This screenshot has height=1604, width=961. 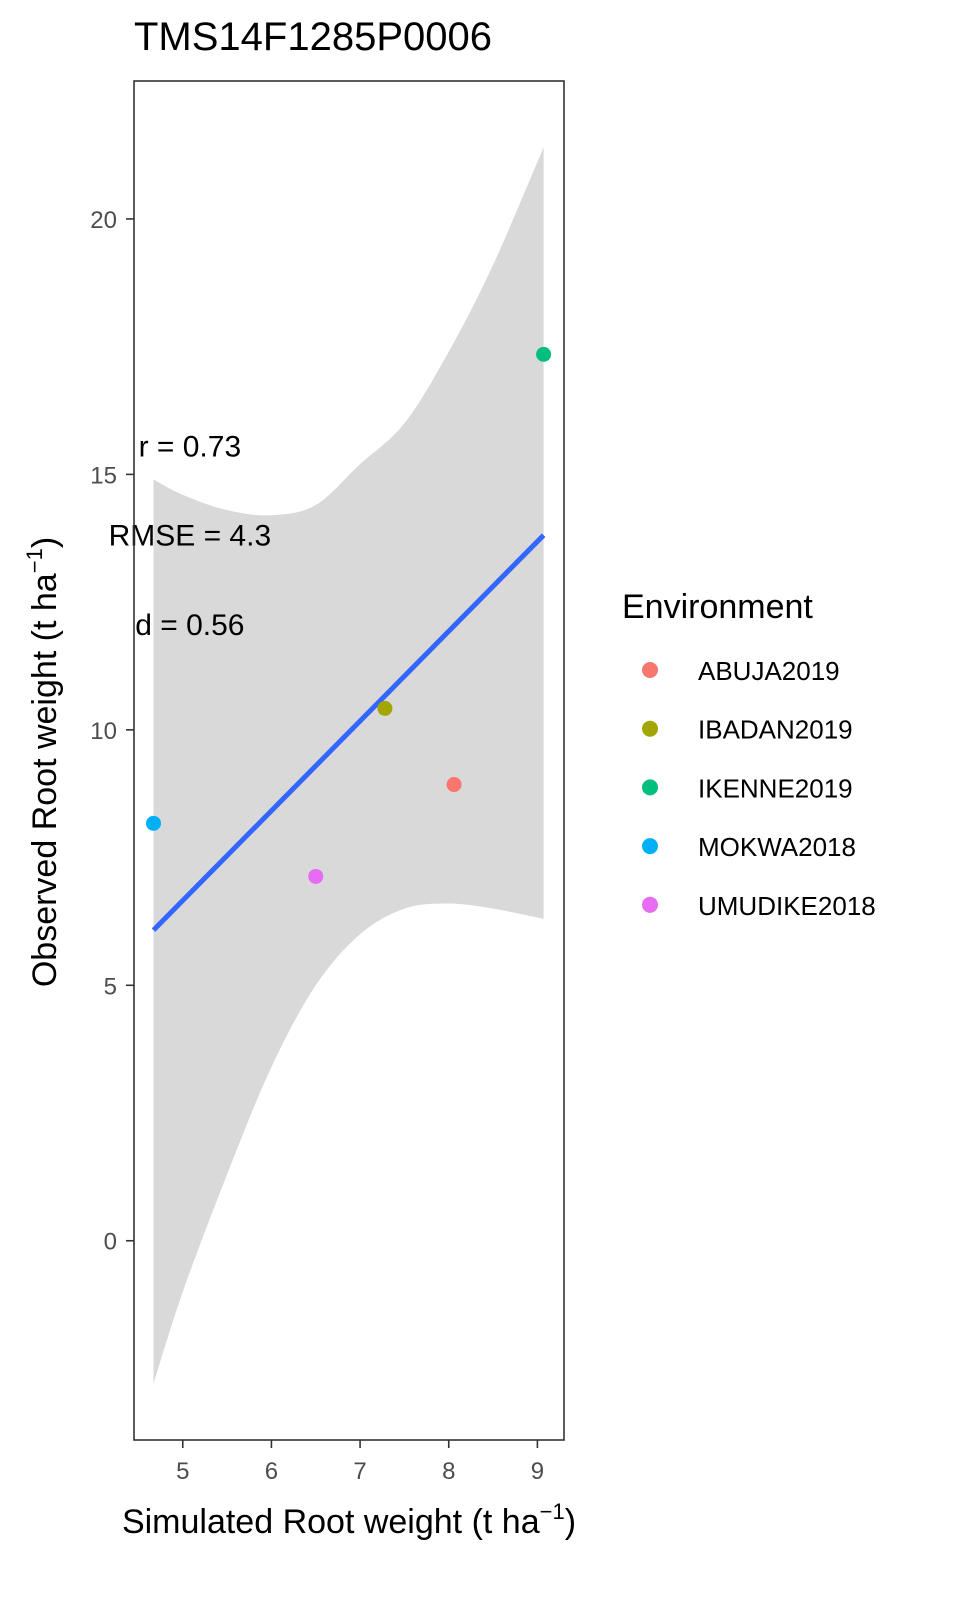 I want to click on x-axis-title: Simulated Root weight (t ha−1), so click(x=349, y=1520).